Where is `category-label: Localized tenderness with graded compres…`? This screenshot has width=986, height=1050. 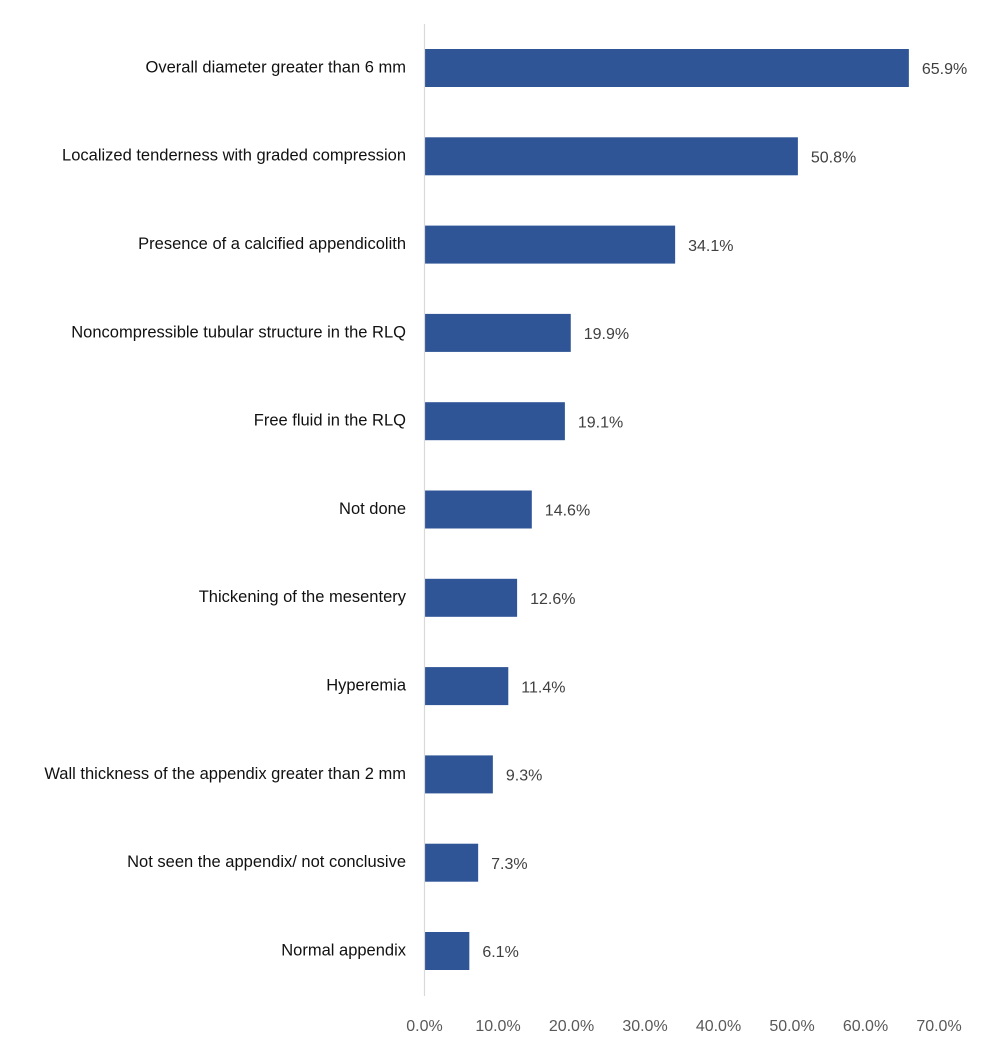
category-label: Localized tenderness with graded compres… is located at coordinates (234, 156).